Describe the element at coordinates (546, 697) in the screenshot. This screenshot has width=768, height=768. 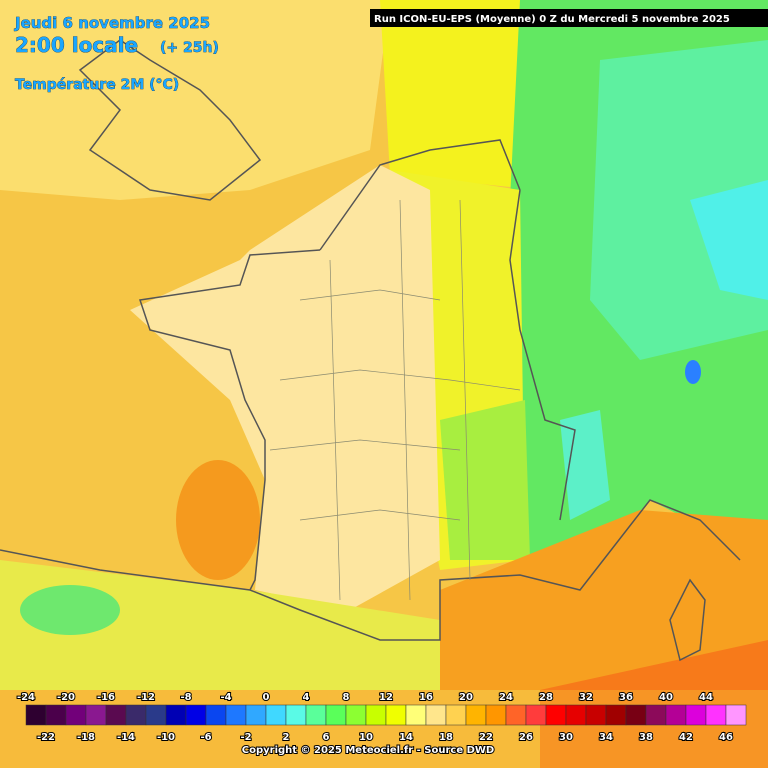
I see `legend-label: 28` at that location.